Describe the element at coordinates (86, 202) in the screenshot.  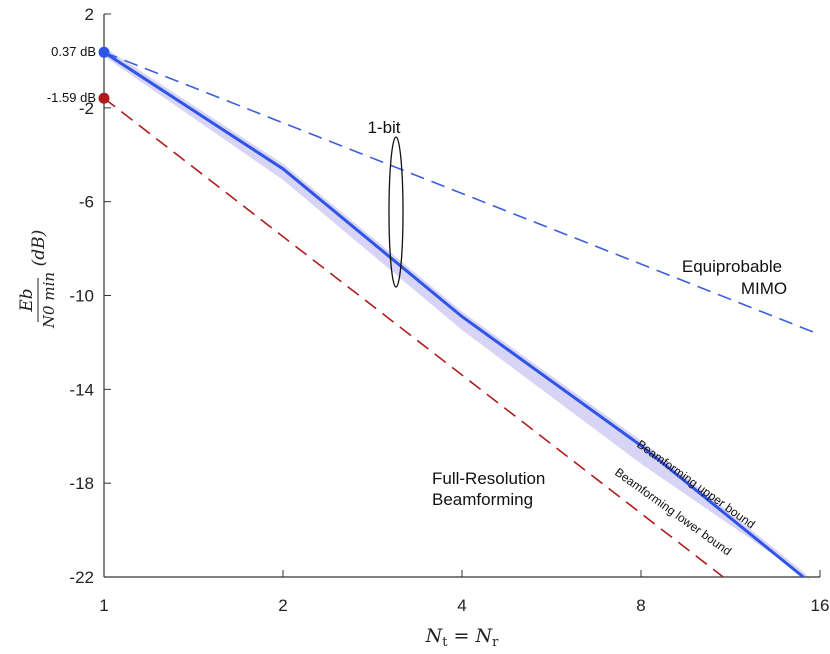
I see `y-tick-label: -6` at that location.